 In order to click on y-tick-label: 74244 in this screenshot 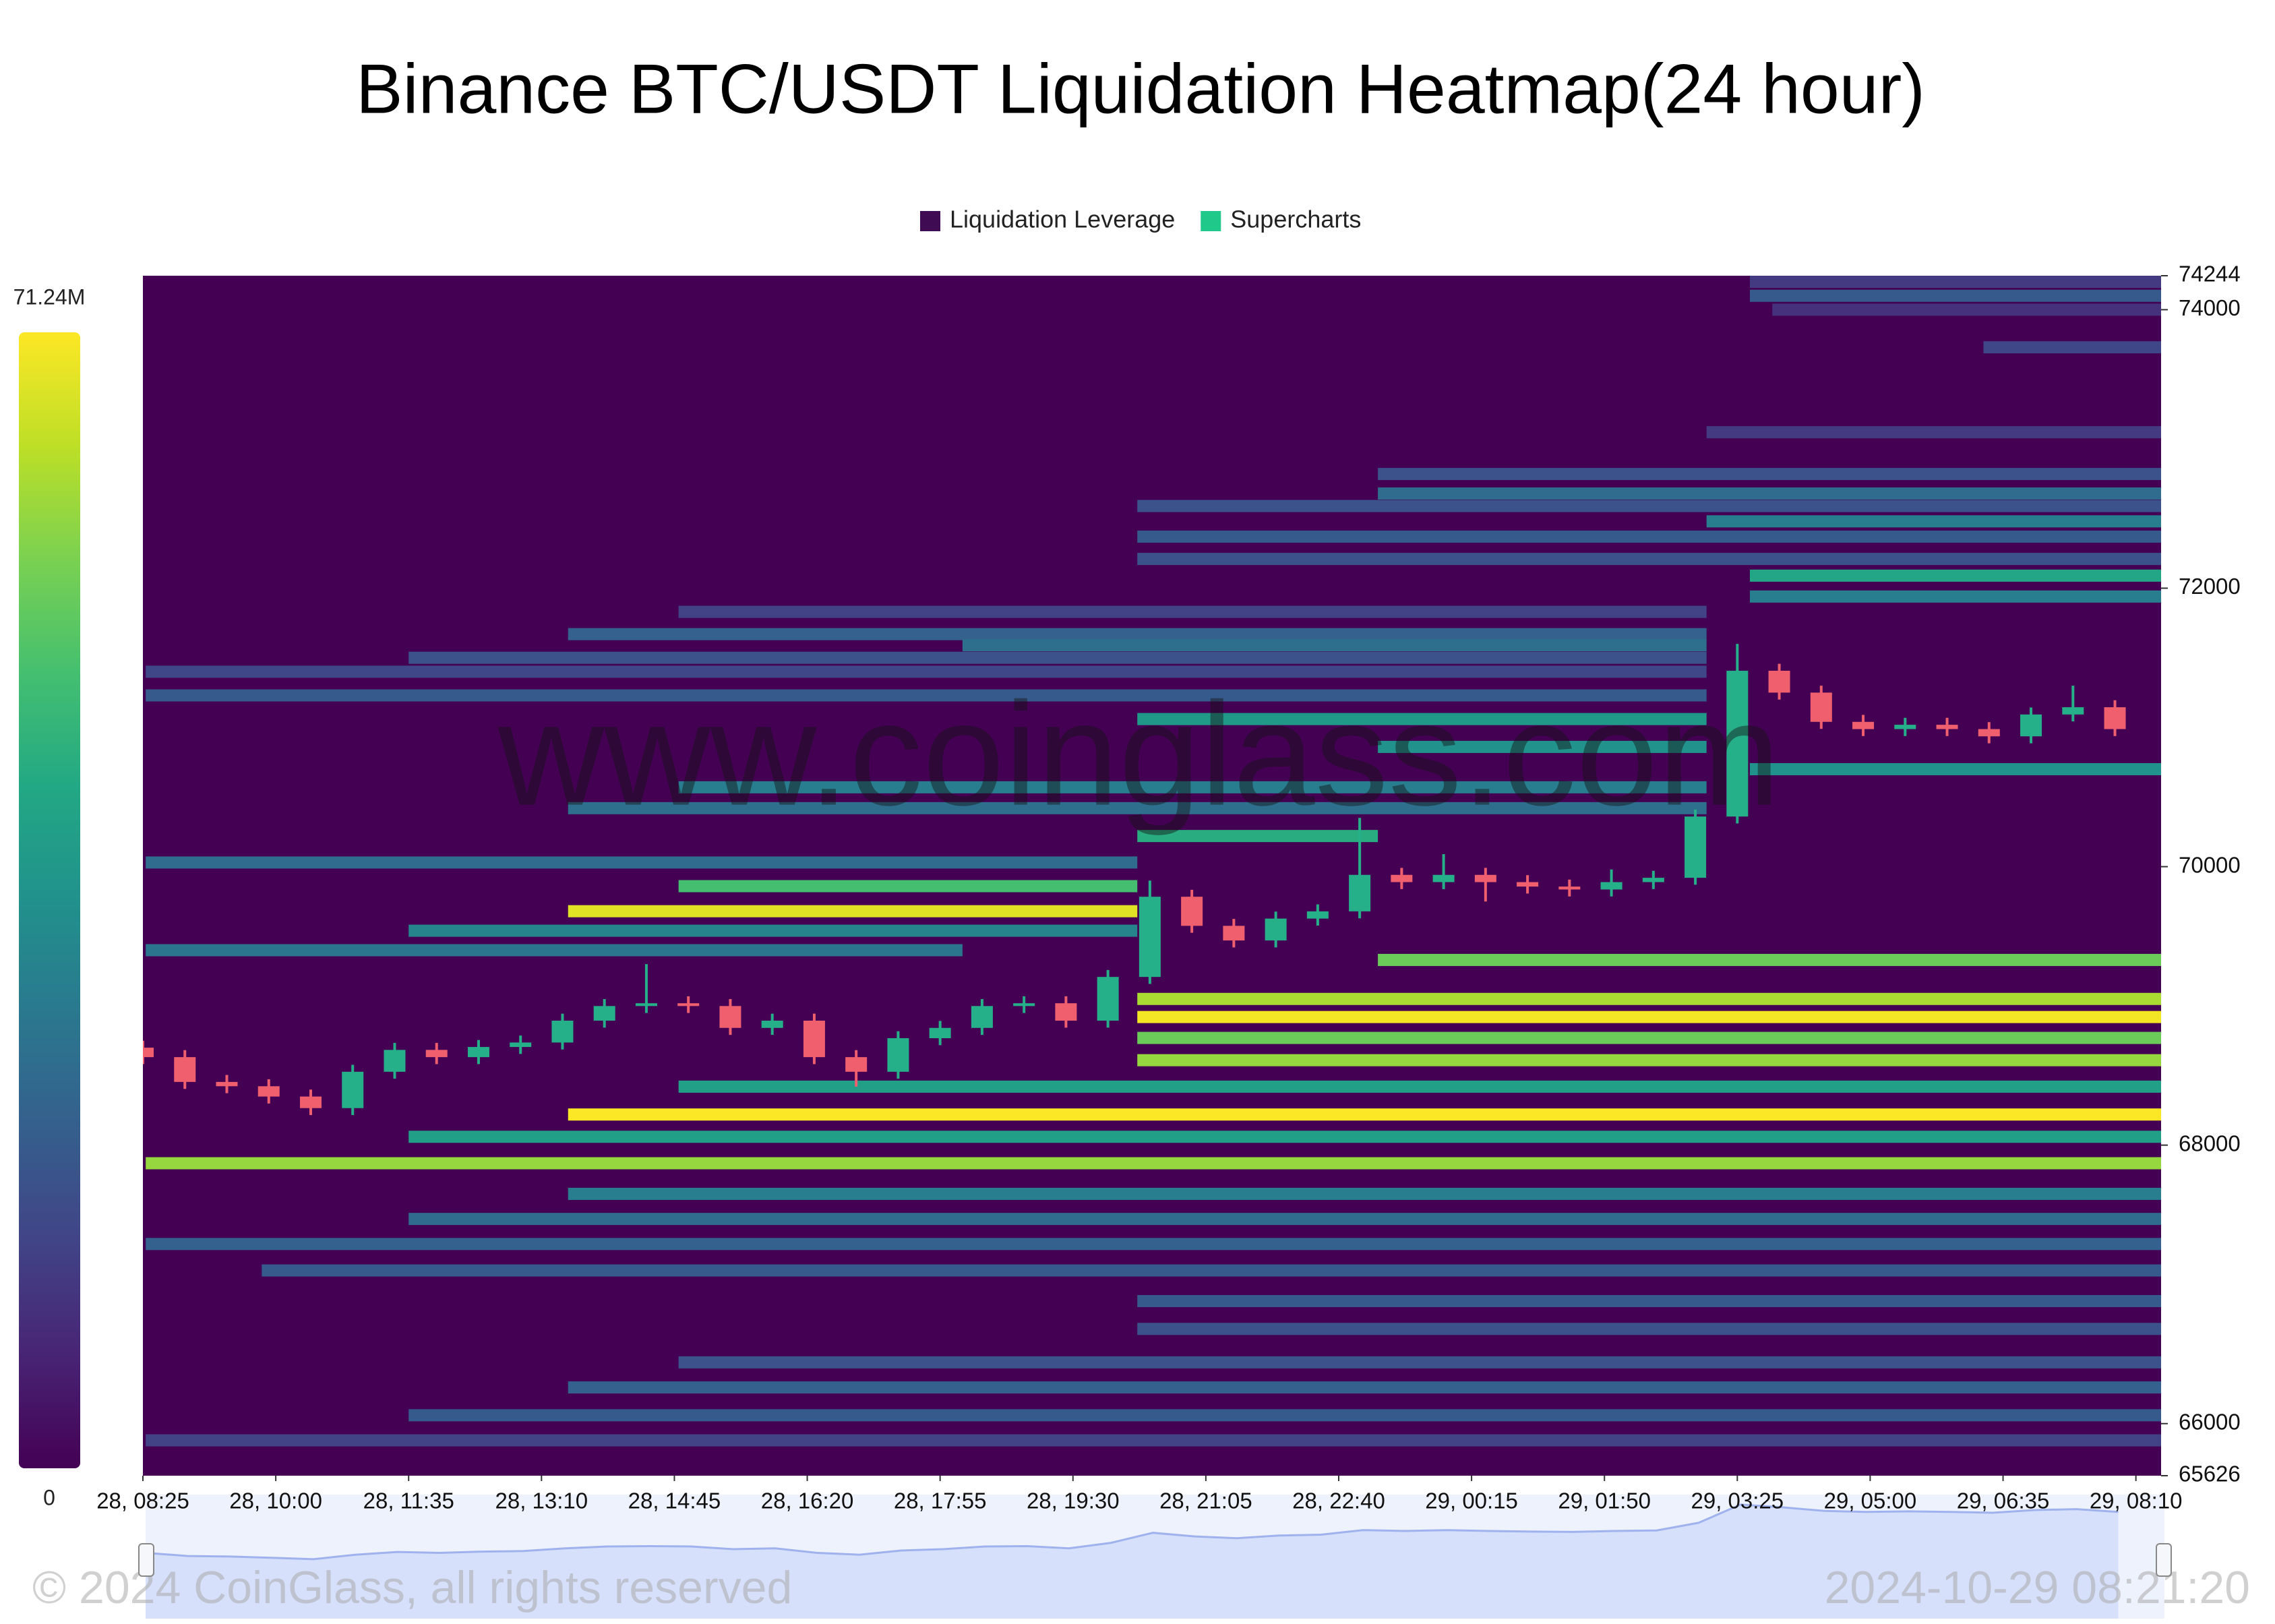, I will do `click(2210, 274)`.